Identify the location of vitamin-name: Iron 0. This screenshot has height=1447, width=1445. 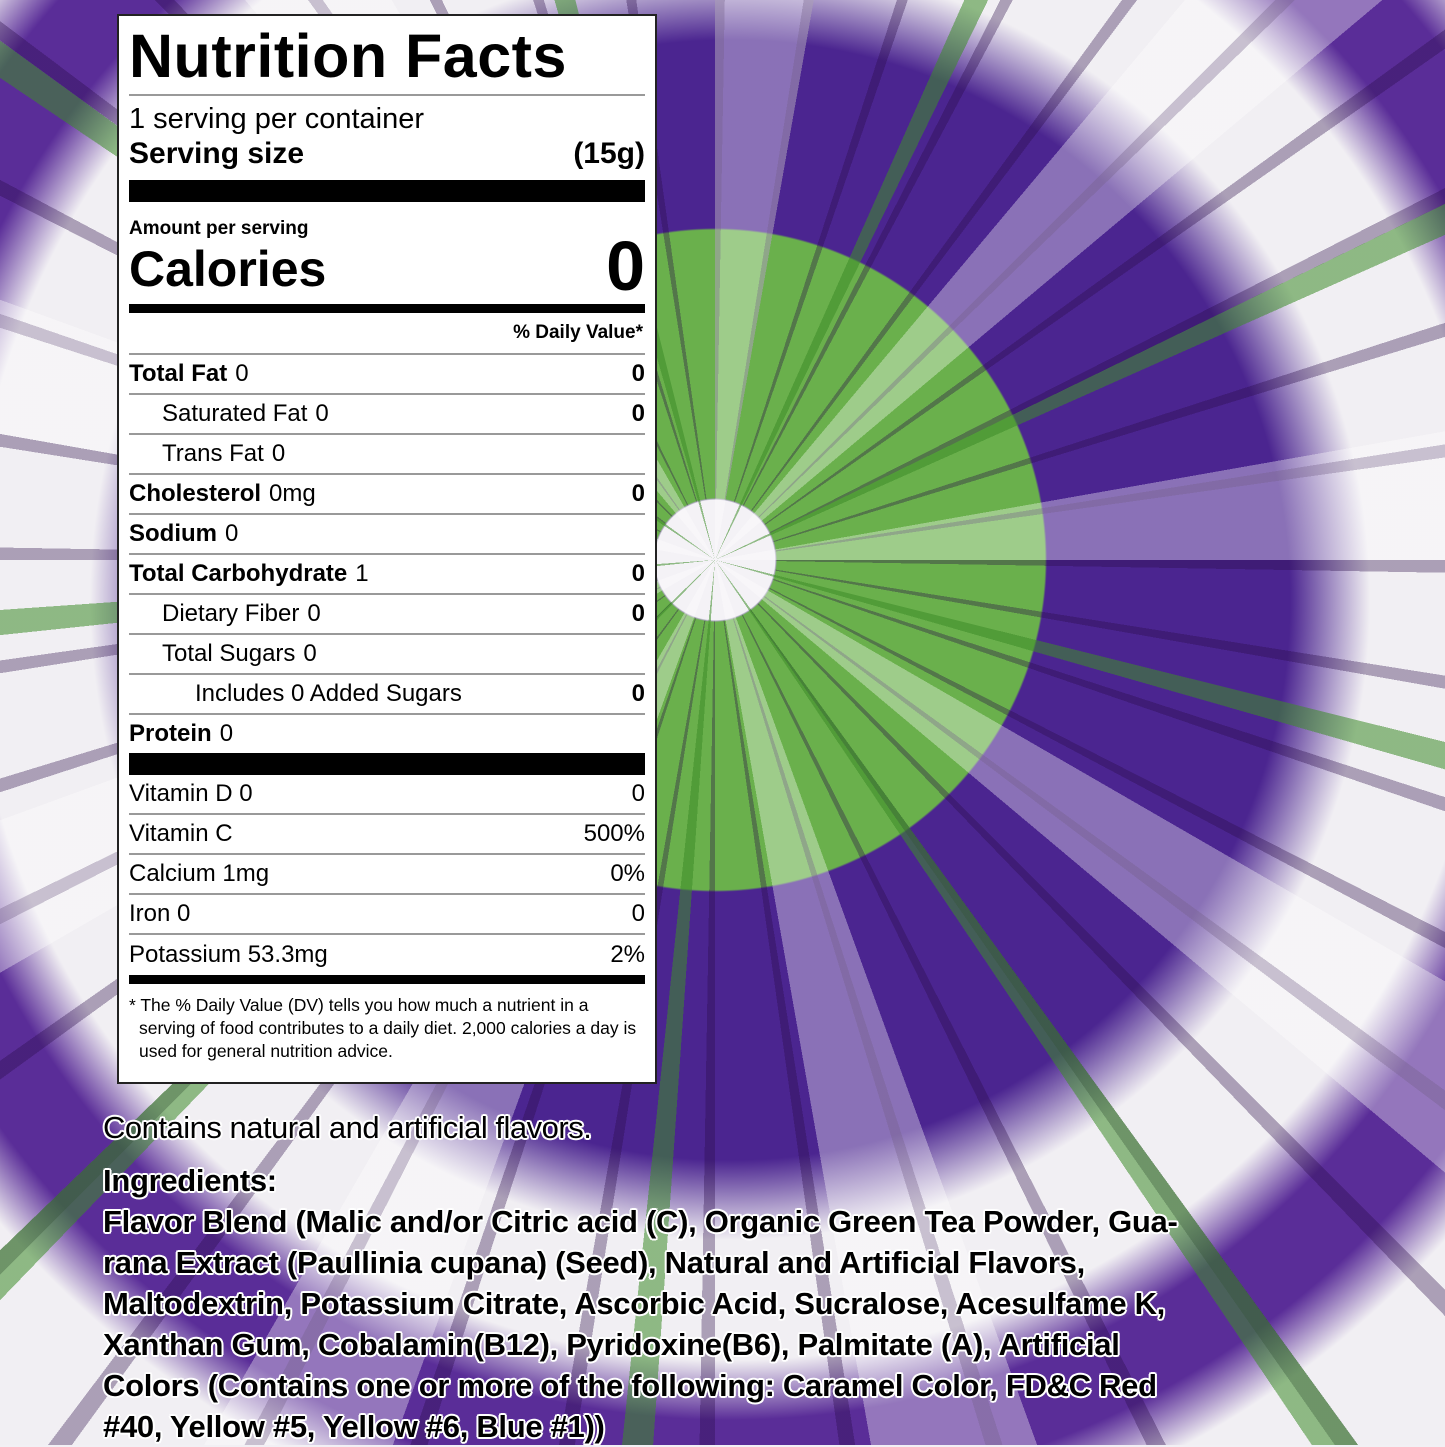
(160, 913).